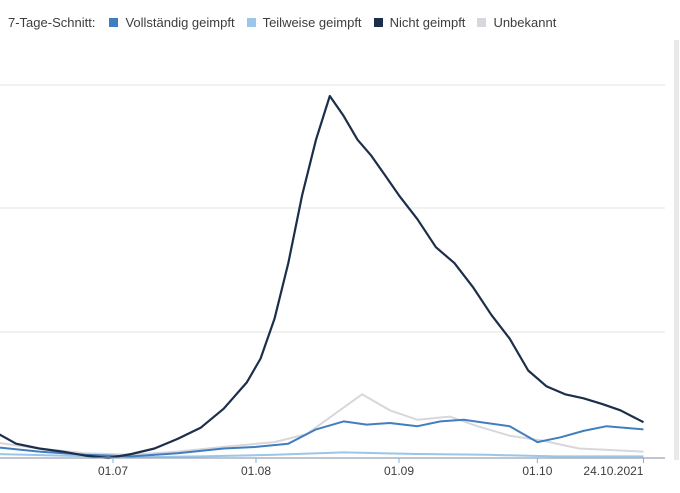 Image resolution: width=680 pixels, height=493 pixels. What do you see at coordinates (482, 22) in the screenshot?
I see `legend-swatch-unbekannt` at bounding box center [482, 22].